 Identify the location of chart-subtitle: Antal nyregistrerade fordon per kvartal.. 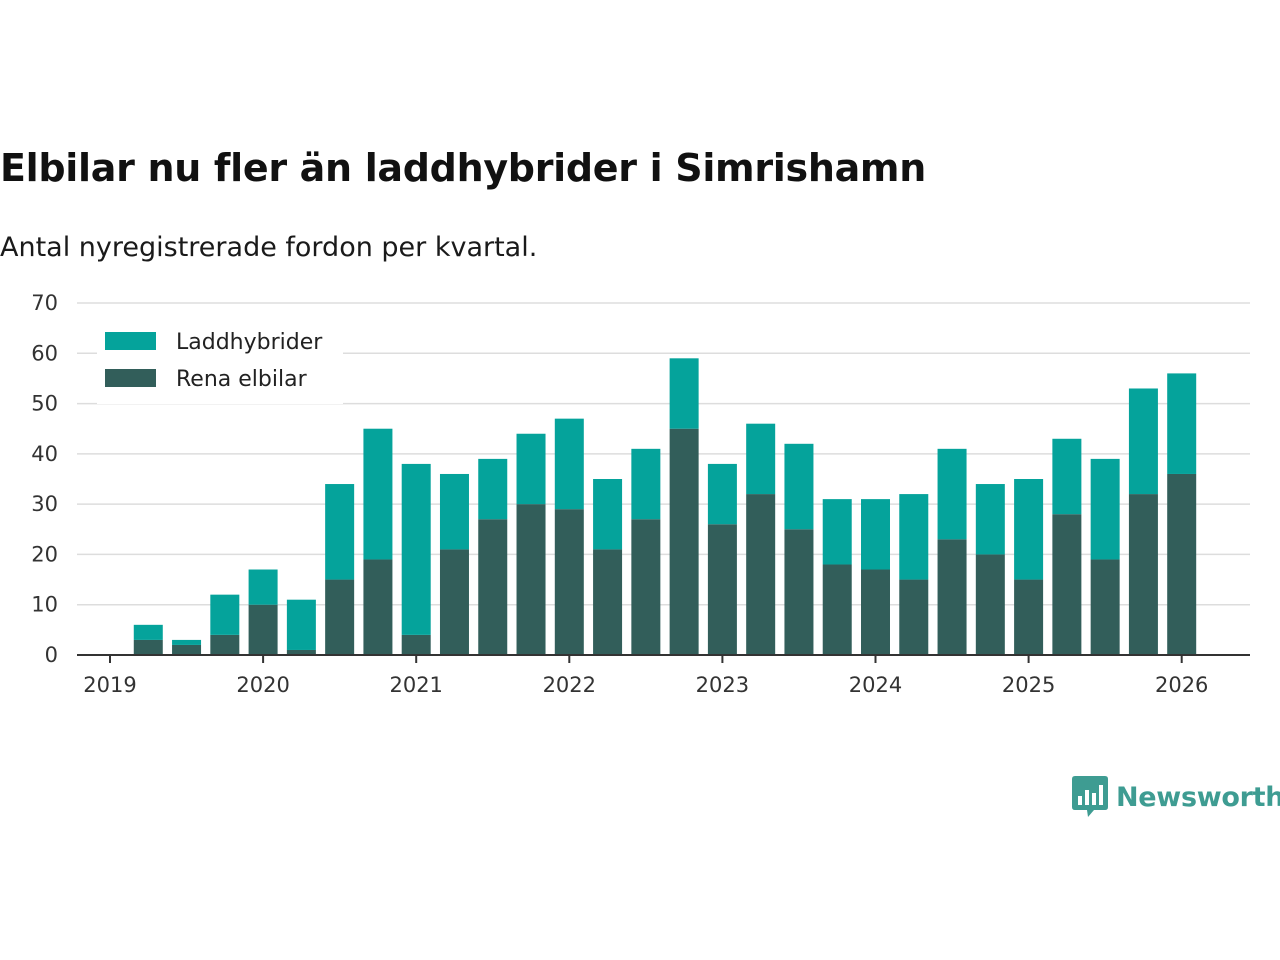
(269, 247).